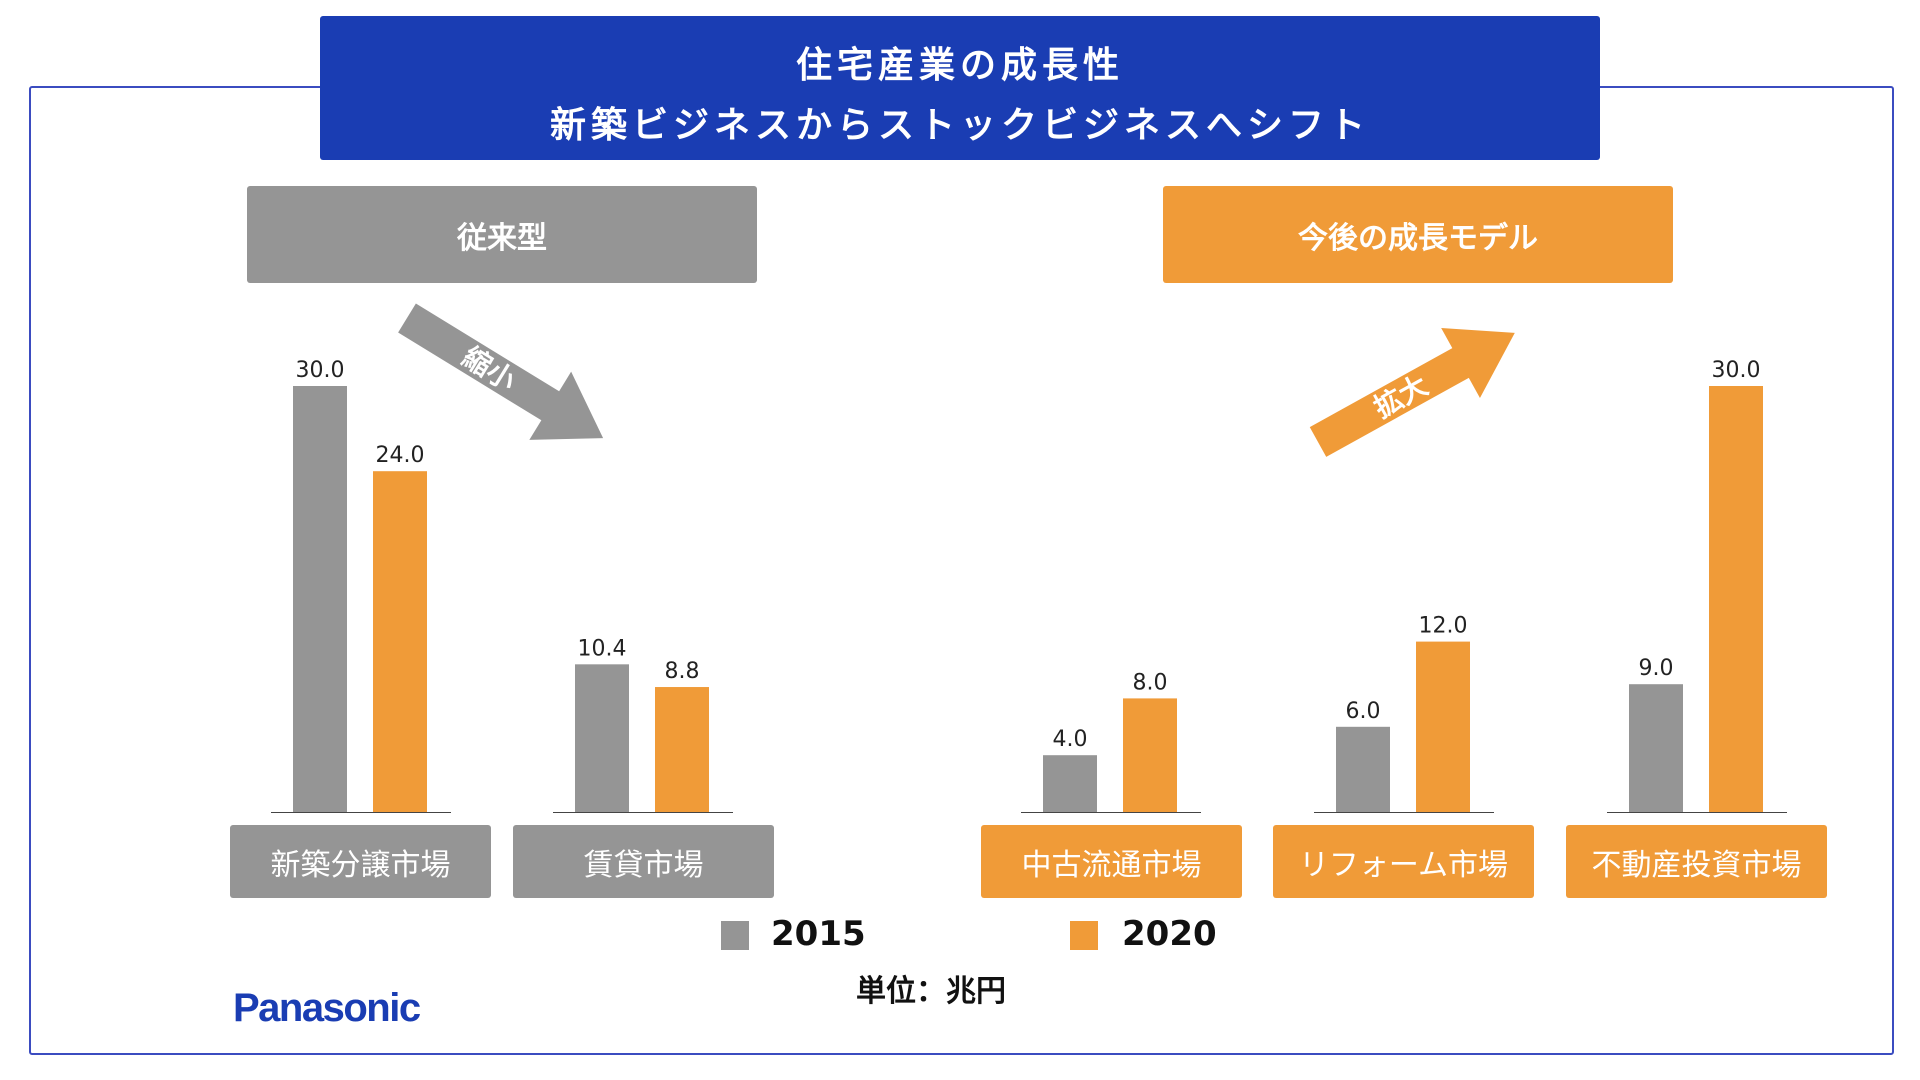 The height and width of the screenshot is (1080, 1920). What do you see at coordinates (960, 88) in the screenshot?
I see `title-banner: 住宅産業の成長性 新築ビジネスからストックビジネスへシフト` at bounding box center [960, 88].